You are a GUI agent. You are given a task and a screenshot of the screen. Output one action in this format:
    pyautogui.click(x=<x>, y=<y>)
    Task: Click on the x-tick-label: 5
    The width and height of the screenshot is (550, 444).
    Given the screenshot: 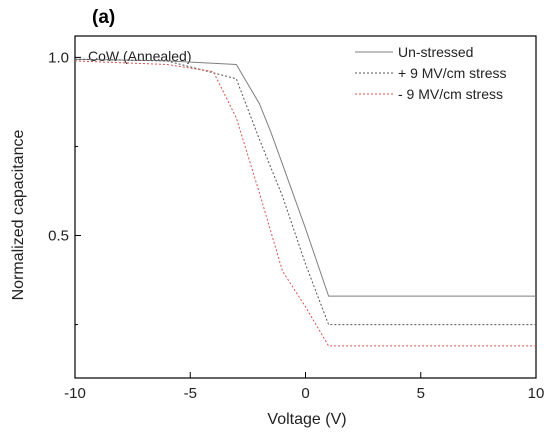 What is the action you would take?
    pyautogui.click(x=421, y=393)
    